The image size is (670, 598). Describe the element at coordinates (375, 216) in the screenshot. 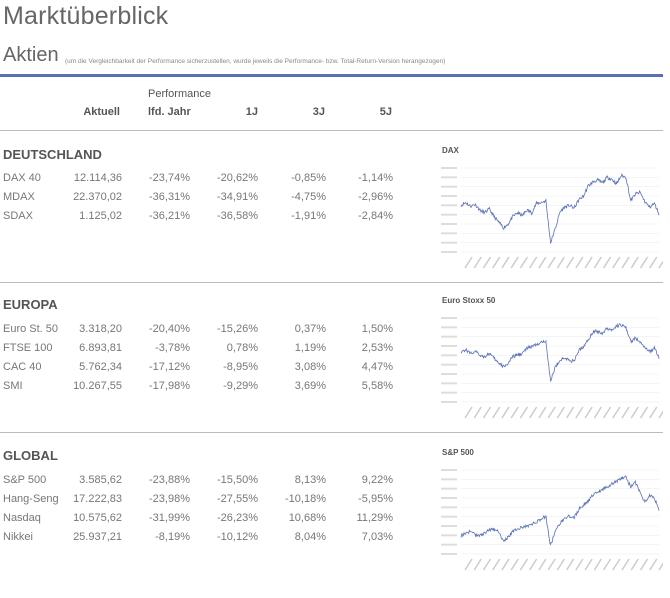

I see `cell-j5: -2,84%` at that location.